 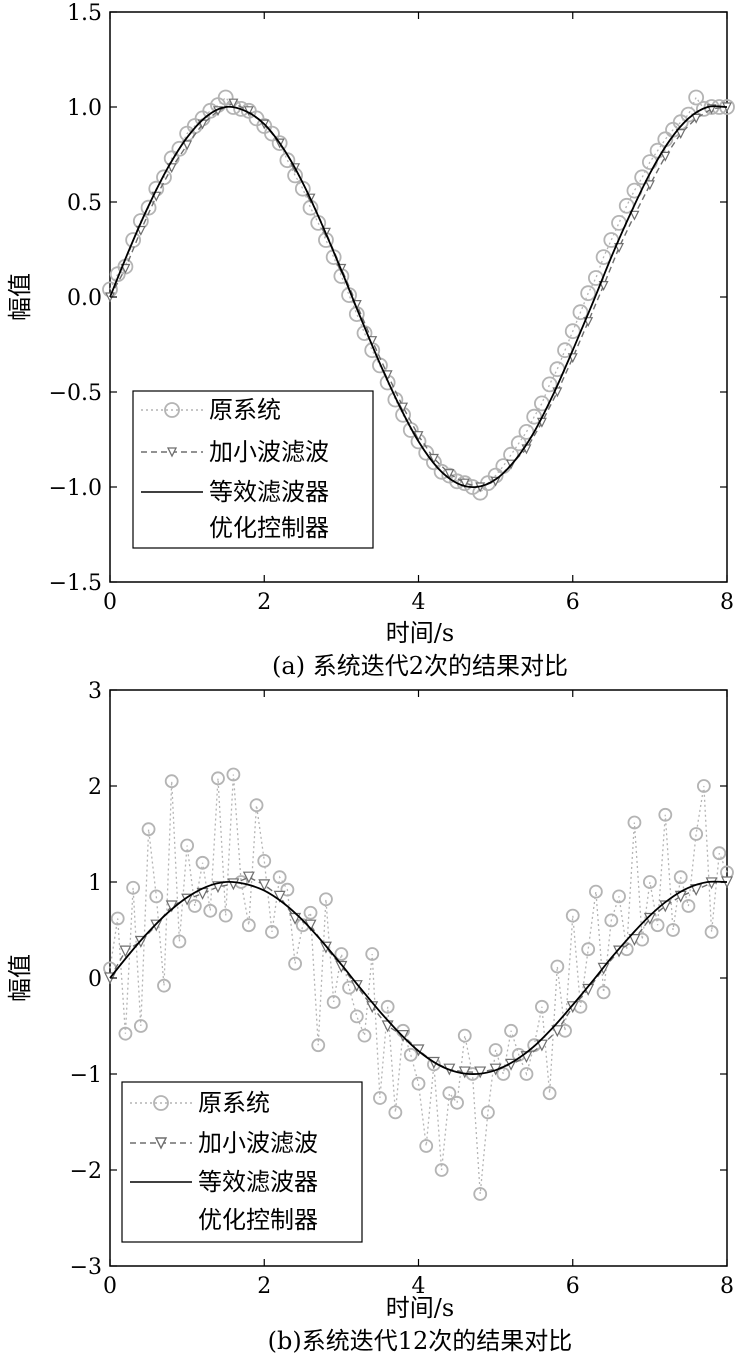 I want to click on chart-b-xtick-label: 8, so click(x=727, y=1286).